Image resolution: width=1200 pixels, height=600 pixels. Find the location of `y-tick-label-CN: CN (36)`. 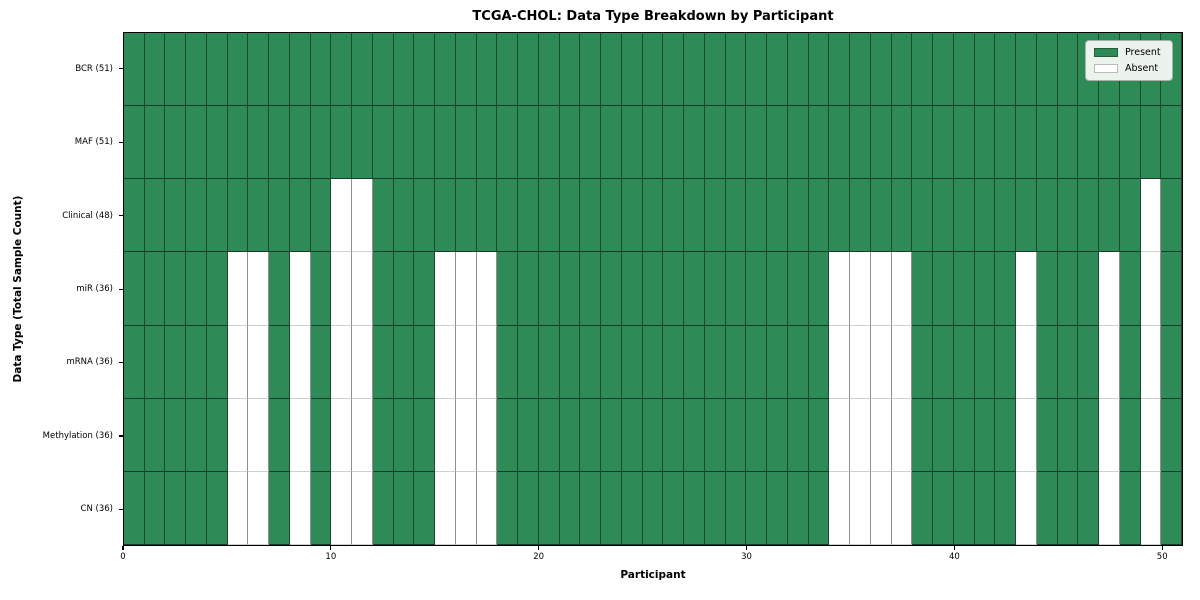

y-tick-label-CN: CN (36) is located at coordinates (96, 509).